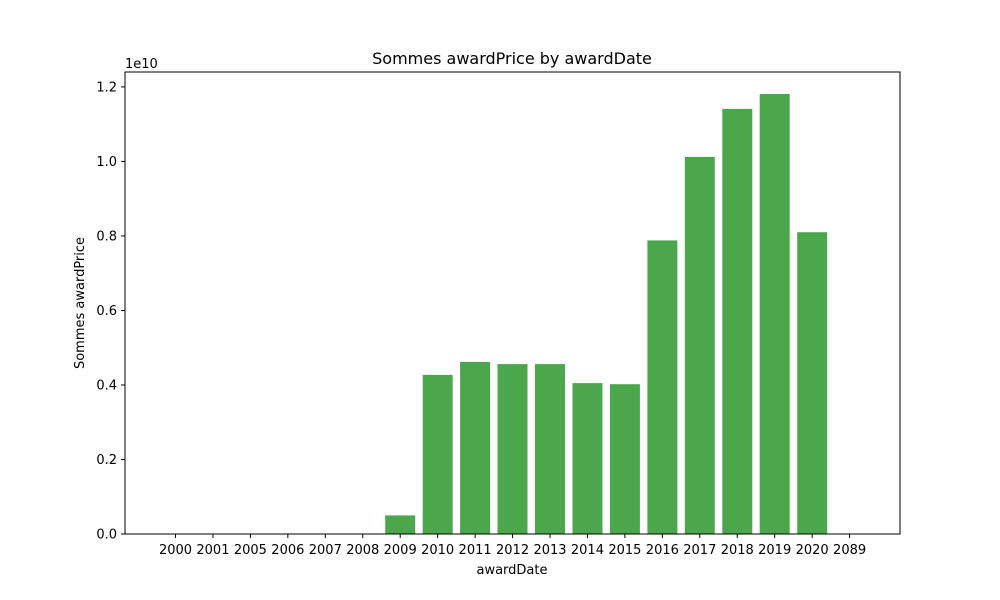 The height and width of the screenshot is (600, 1000). What do you see at coordinates (774, 550) in the screenshot?
I see `x-tick-label: 2019` at bounding box center [774, 550].